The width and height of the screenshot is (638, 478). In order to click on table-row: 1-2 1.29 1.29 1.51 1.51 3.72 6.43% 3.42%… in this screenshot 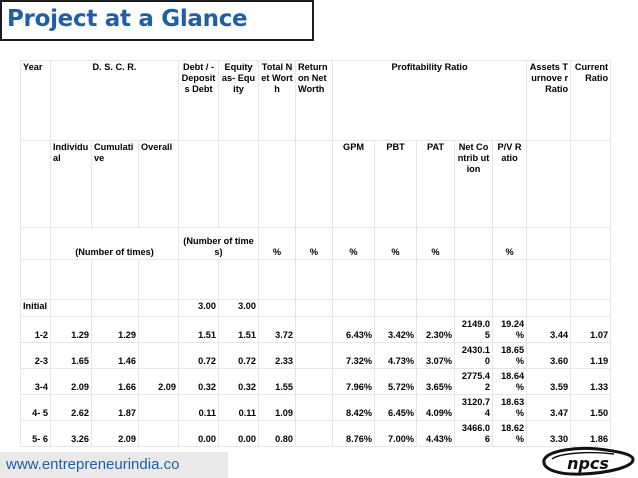, I will do `click(316, 329)`.